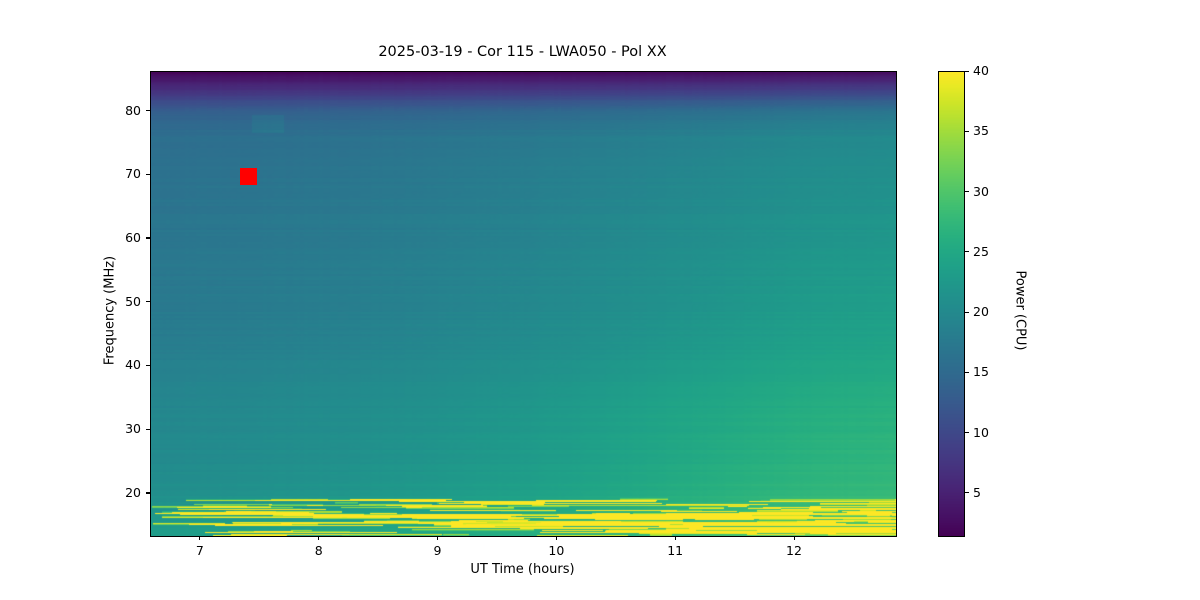 This screenshot has width=1200, height=600. Describe the element at coordinates (556, 550) in the screenshot. I see `x-tick-label: 10` at that location.